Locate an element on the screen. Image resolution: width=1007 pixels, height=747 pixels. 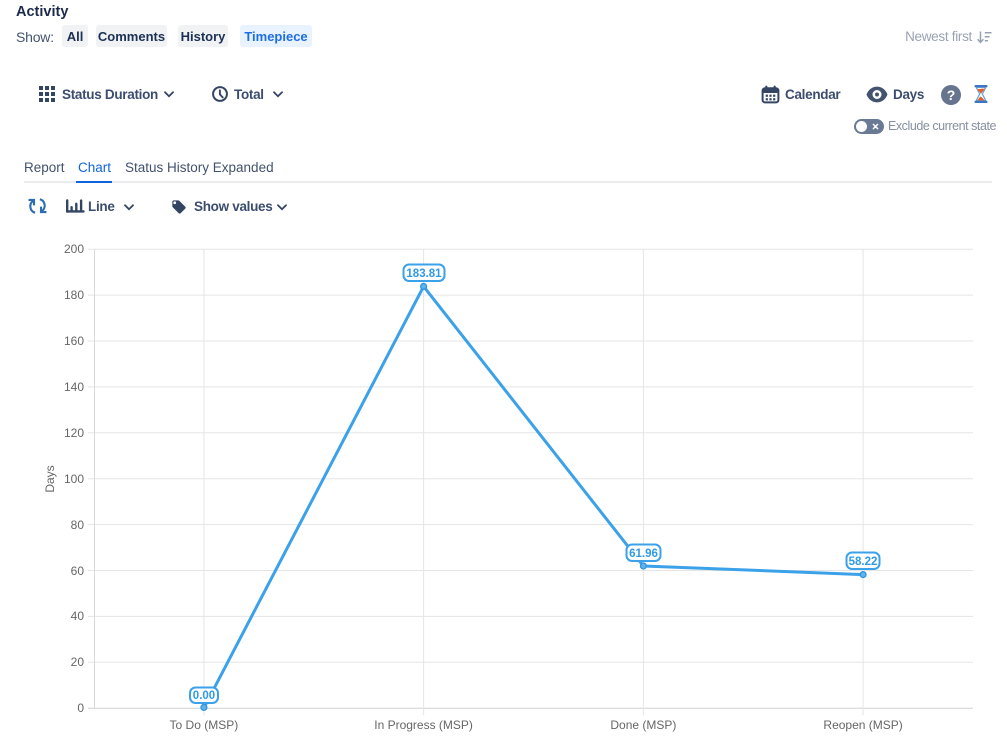
svg-text: Days is located at coordinates (50, 478).